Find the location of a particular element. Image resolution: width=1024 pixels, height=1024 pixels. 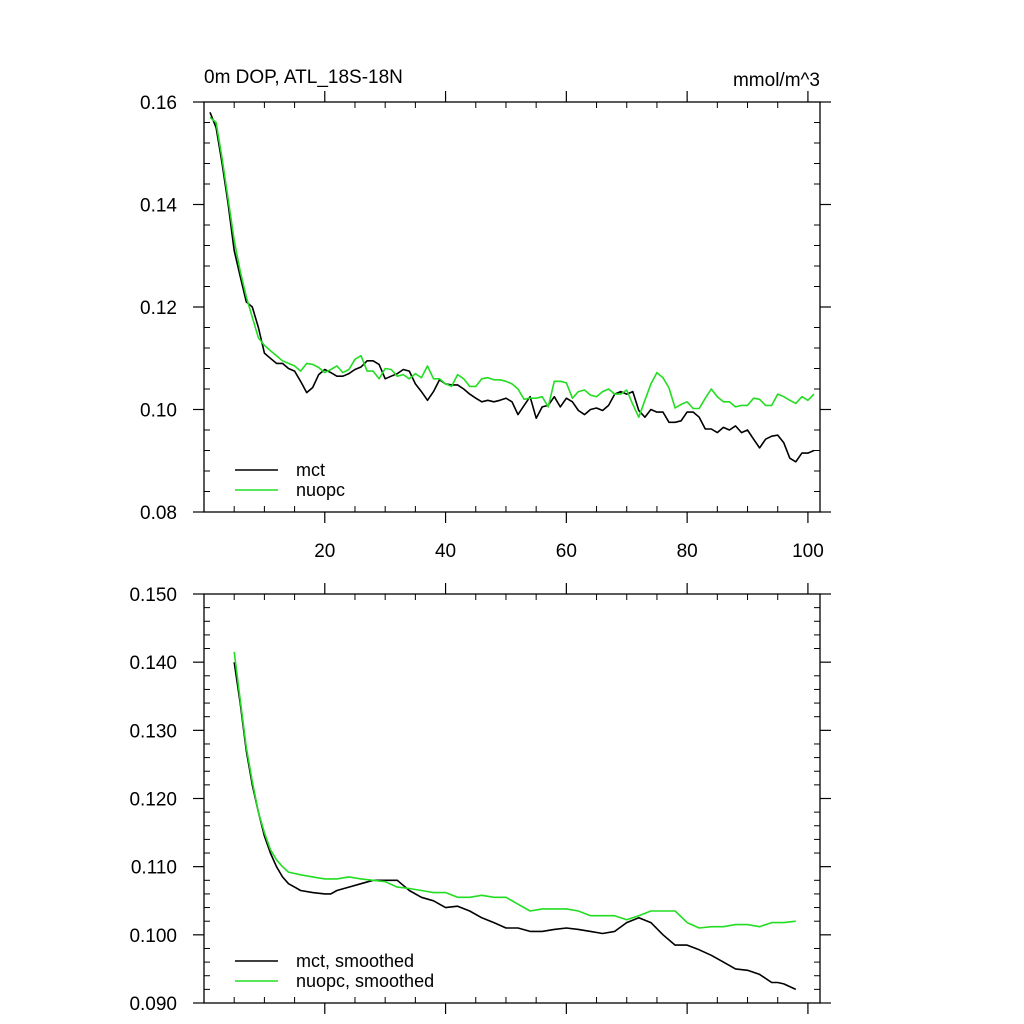

y-tick-label: 0.090 is located at coordinates (153, 1004).